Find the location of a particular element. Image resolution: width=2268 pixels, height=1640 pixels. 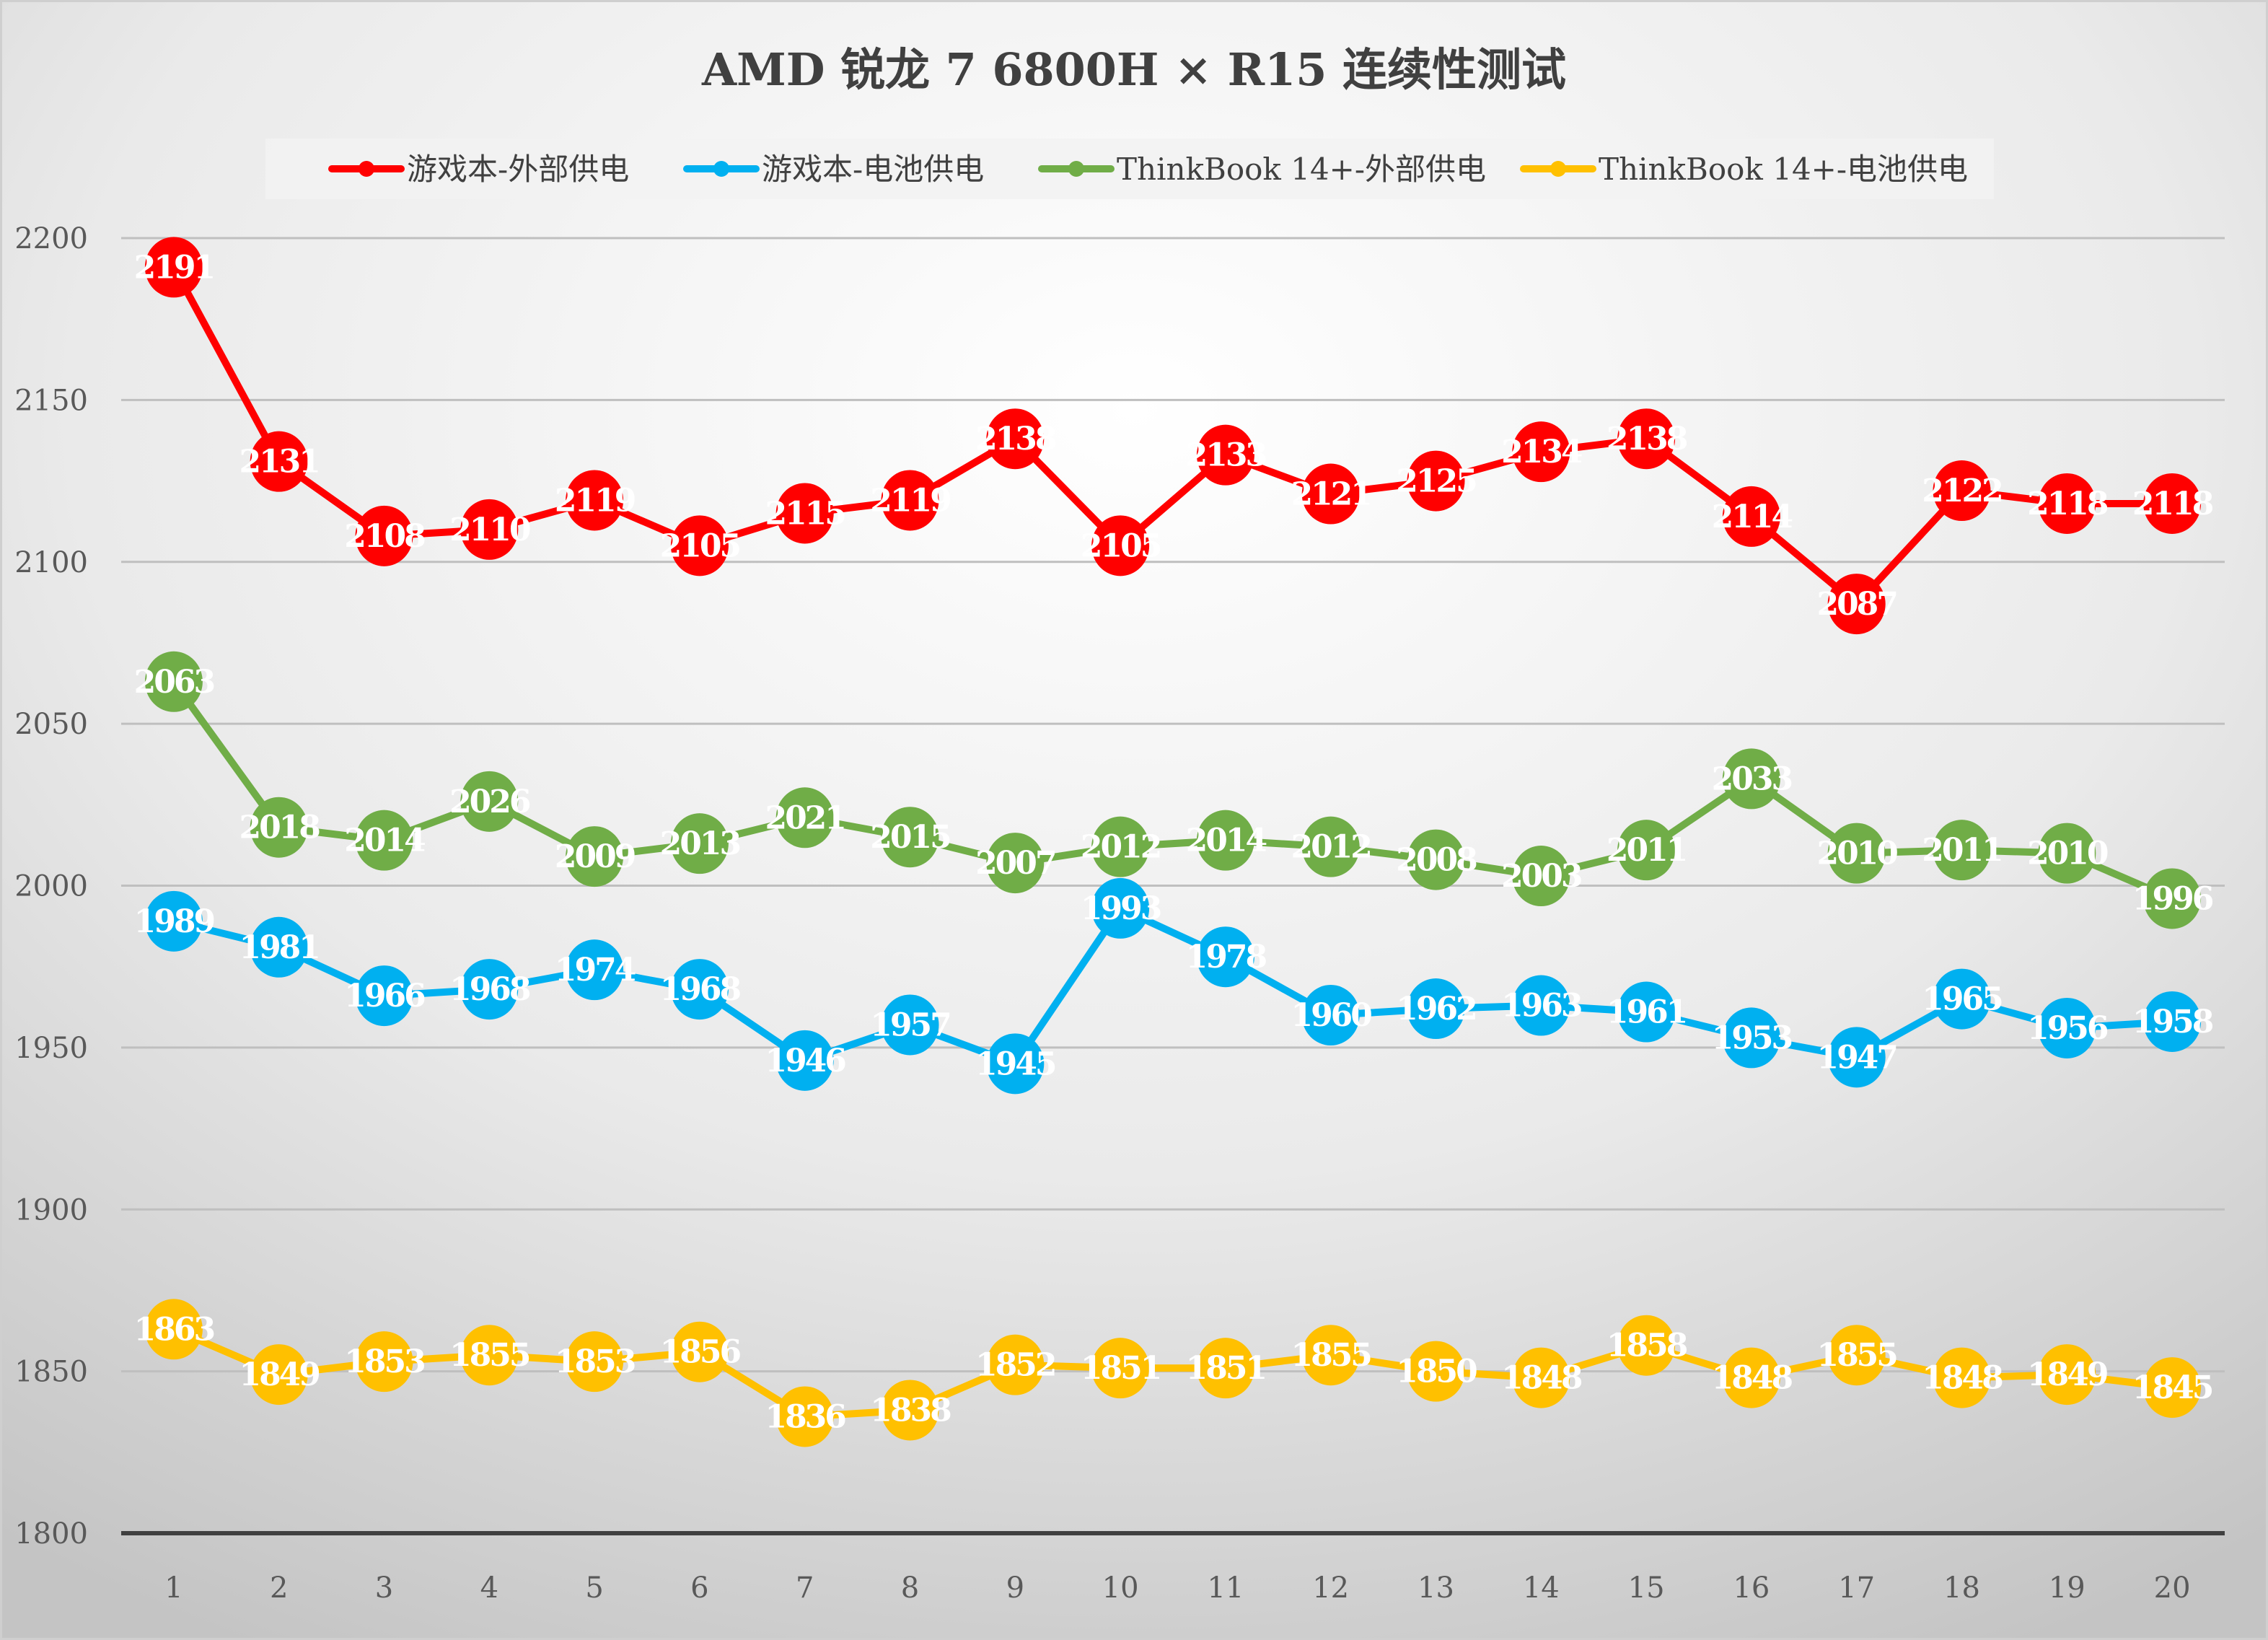

y-tick-label: 2050 is located at coordinates (51, 724).